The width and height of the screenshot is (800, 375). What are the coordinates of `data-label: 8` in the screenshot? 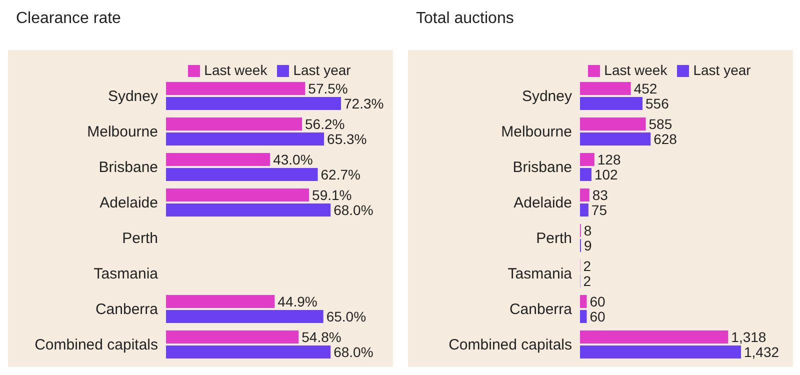 It's located at (588, 230).